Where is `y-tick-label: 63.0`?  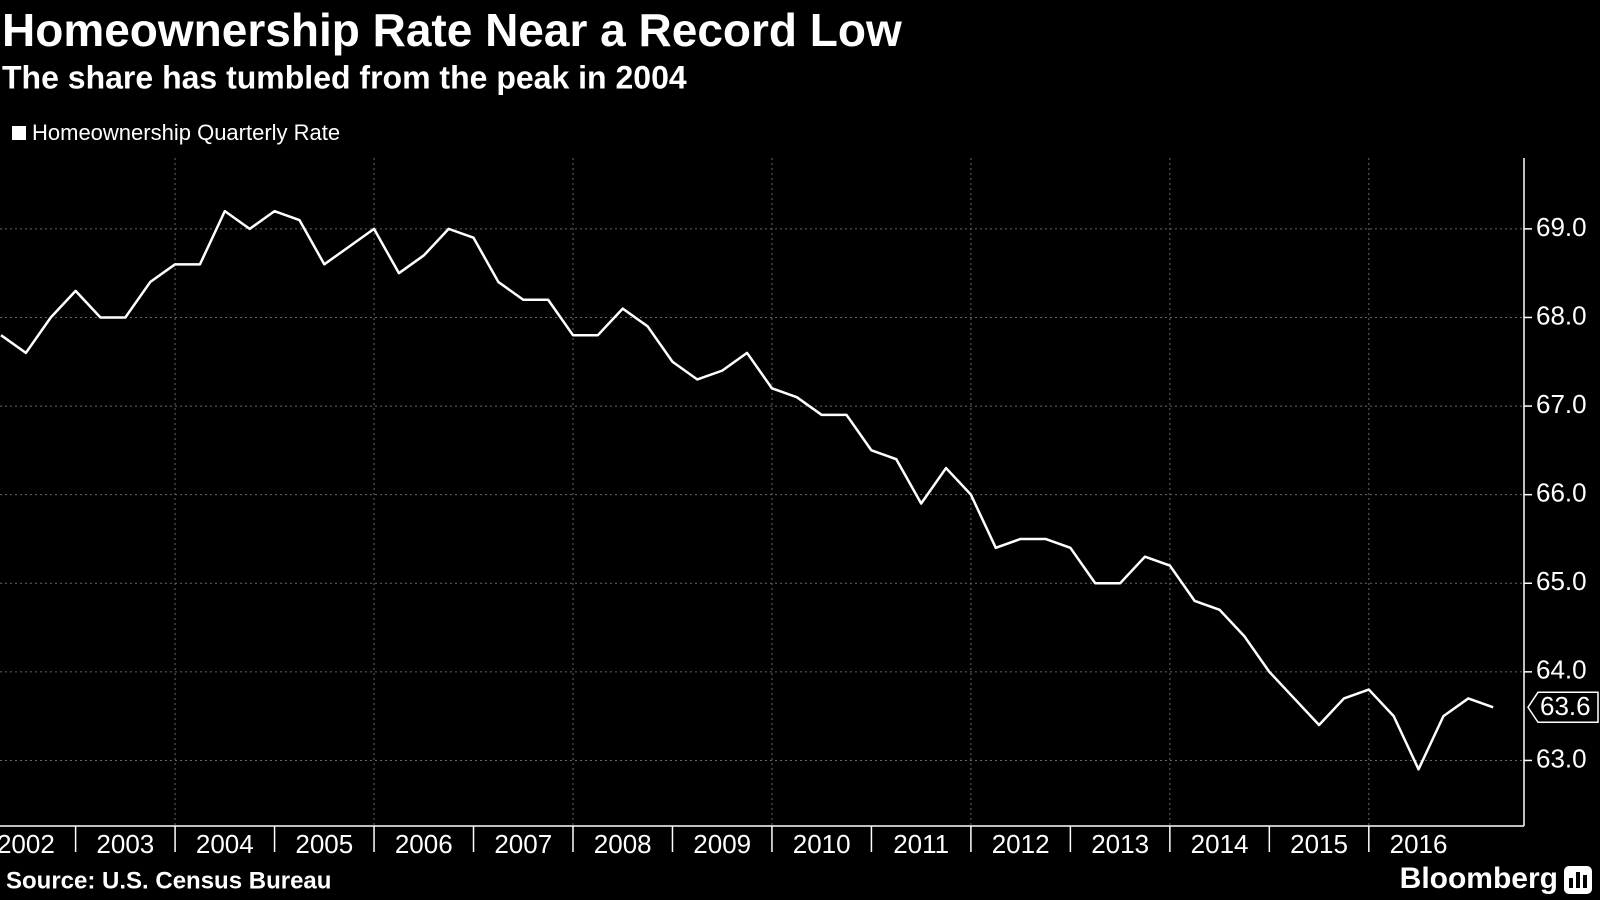
y-tick-label: 63.0 is located at coordinates (1561, 758).